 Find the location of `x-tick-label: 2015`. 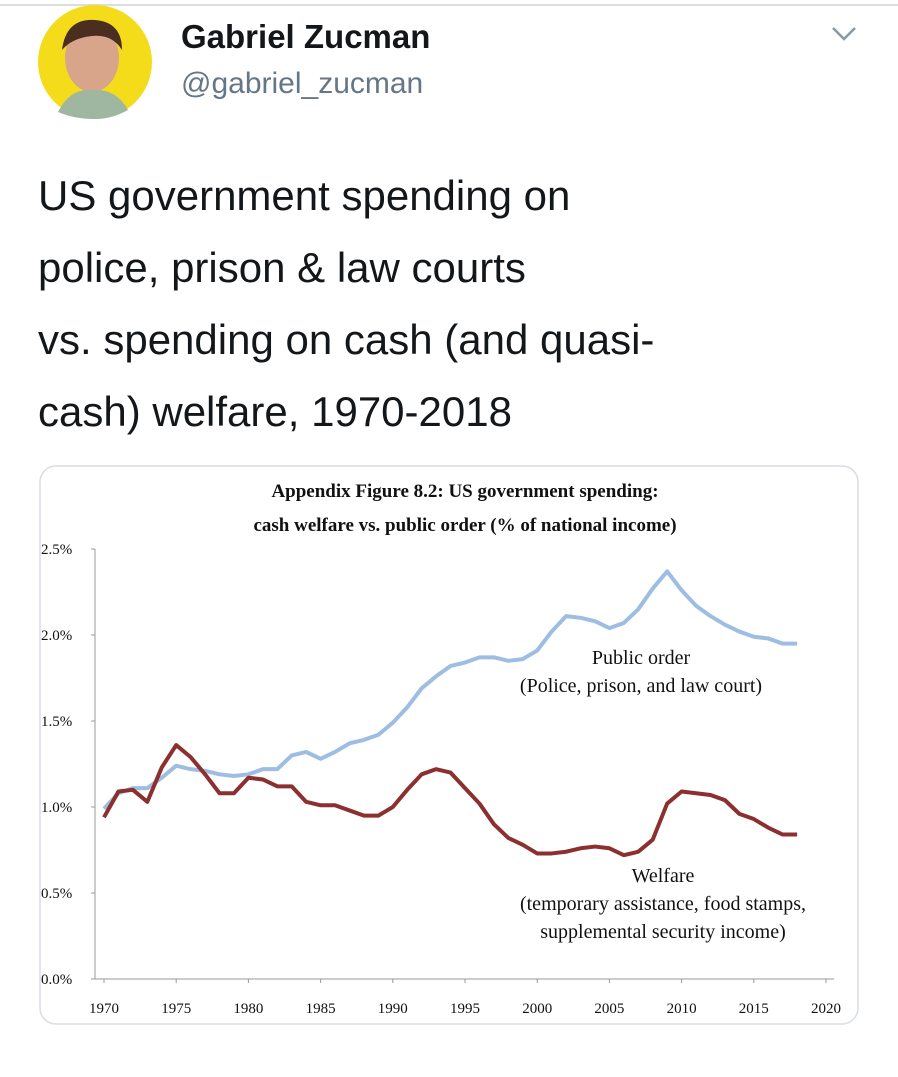

x-tick-label: 2015 is located at coordinates (754, 1009).